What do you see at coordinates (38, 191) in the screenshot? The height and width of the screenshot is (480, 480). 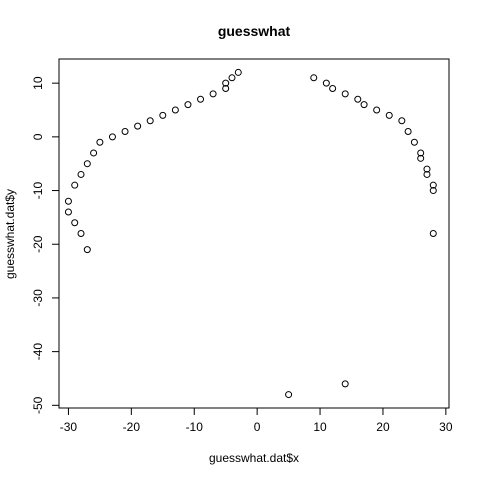 I see `y-tick-label: -10` at bounding box center [38, 191].